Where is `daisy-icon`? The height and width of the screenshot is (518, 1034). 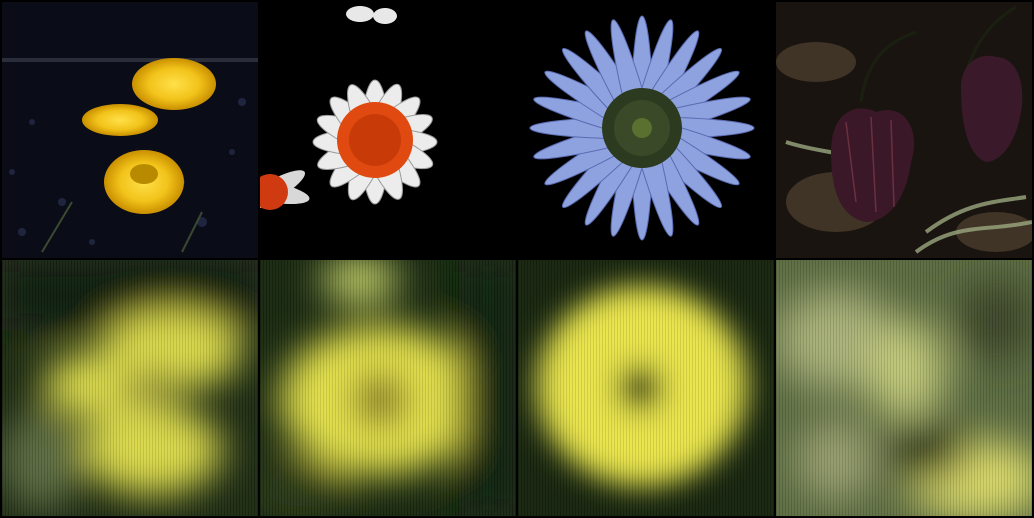
daisy-icon is located at coordinates (388, 130).